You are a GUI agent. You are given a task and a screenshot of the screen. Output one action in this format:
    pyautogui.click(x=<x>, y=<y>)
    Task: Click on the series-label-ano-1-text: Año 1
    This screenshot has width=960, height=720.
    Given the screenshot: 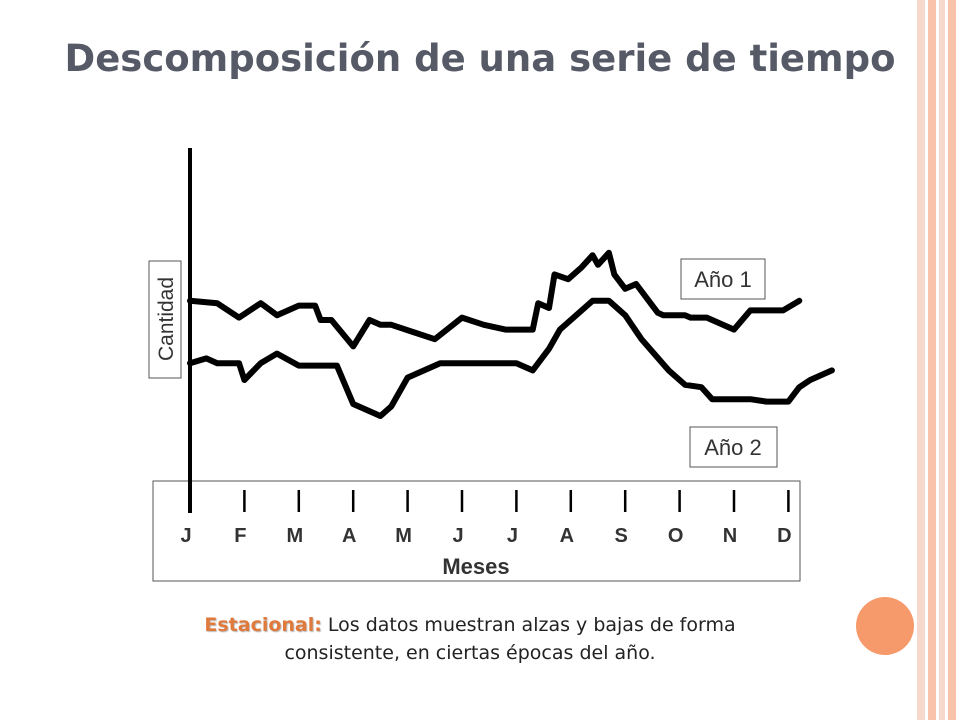 What is the action you would take?
    pyautogui.click(x=723, y=279)
    